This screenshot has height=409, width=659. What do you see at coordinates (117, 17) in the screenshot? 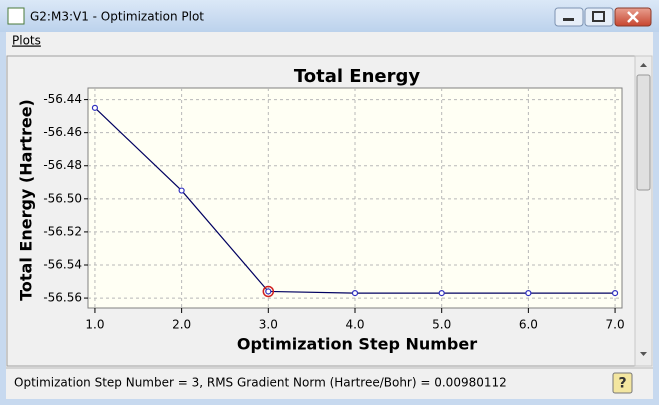
I see `window-title: G2:M3:V1 - Optimization Plot` at bounding box center [117, 17].